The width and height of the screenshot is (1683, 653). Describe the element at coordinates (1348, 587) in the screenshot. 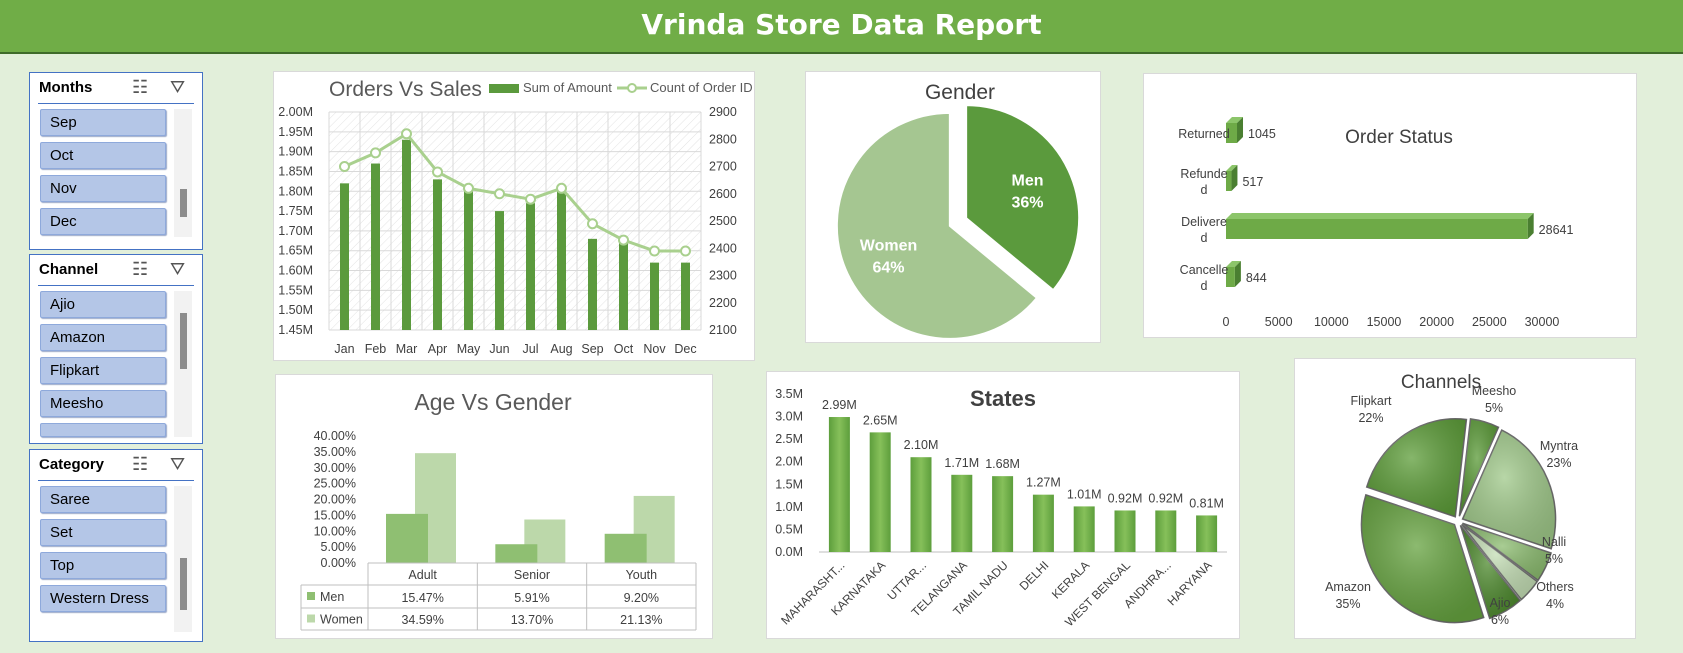

I see `slice-label: Amazon` at that location.